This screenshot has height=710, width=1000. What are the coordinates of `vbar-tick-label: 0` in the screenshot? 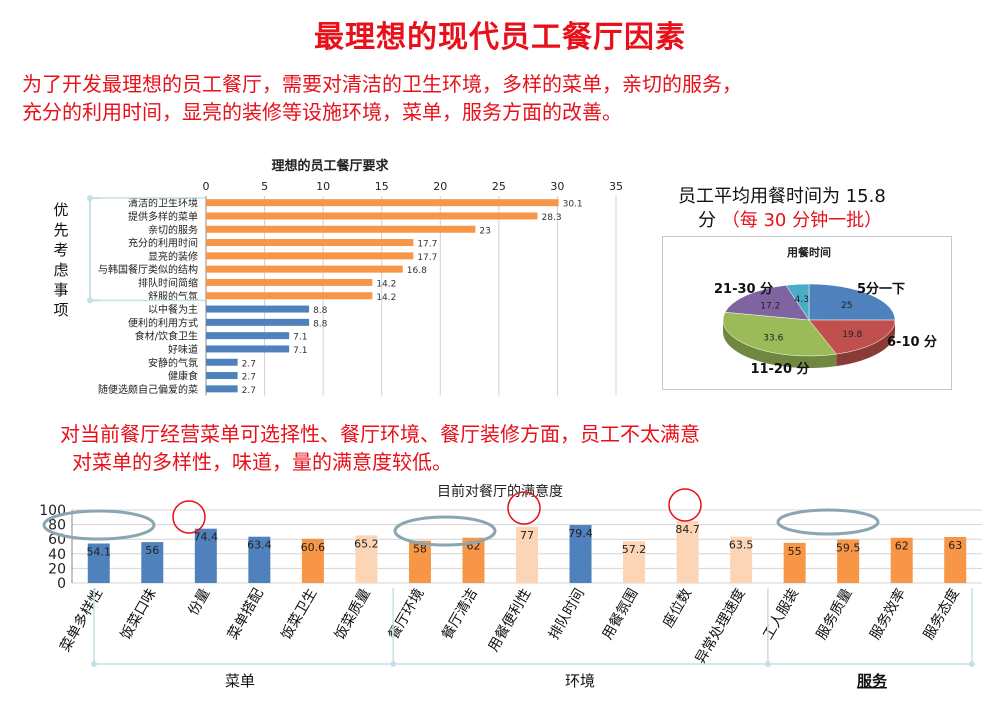 It's located at (61, 584).